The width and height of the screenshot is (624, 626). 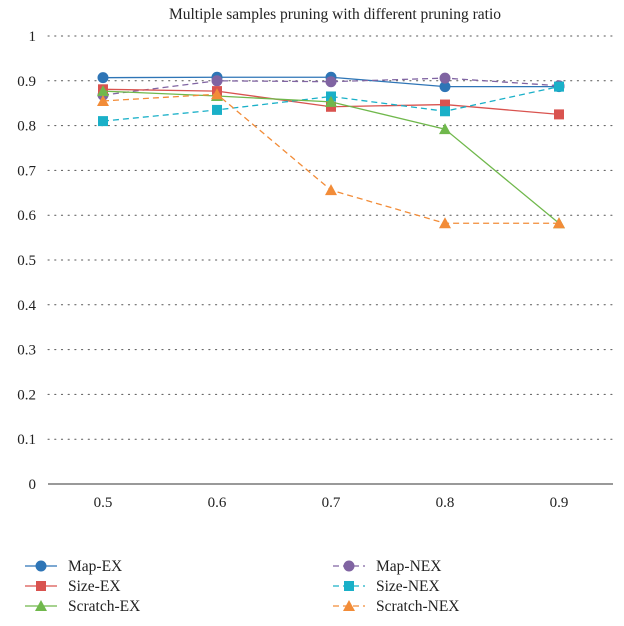 What do you see at coordinates (26, 171) in the screenshot?
I see `y-tick-label: 0.7` at bounding box center [26, 171].